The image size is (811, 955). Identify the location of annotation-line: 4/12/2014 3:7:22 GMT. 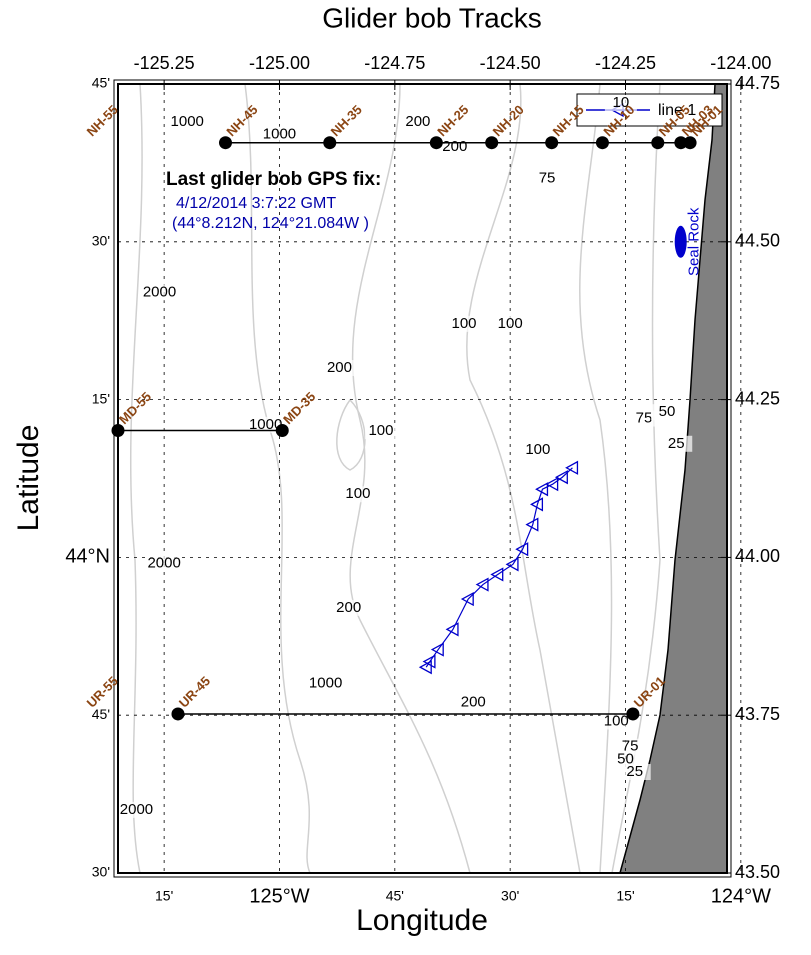
(256, 203).